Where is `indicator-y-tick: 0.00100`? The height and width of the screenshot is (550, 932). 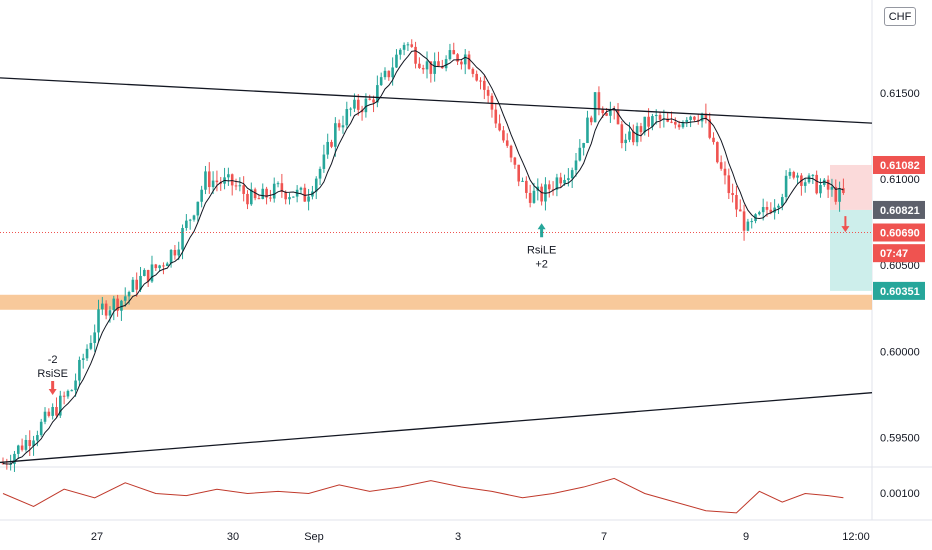
indicator-y-tick: 0.00100 is located at coordinates (900, 494).